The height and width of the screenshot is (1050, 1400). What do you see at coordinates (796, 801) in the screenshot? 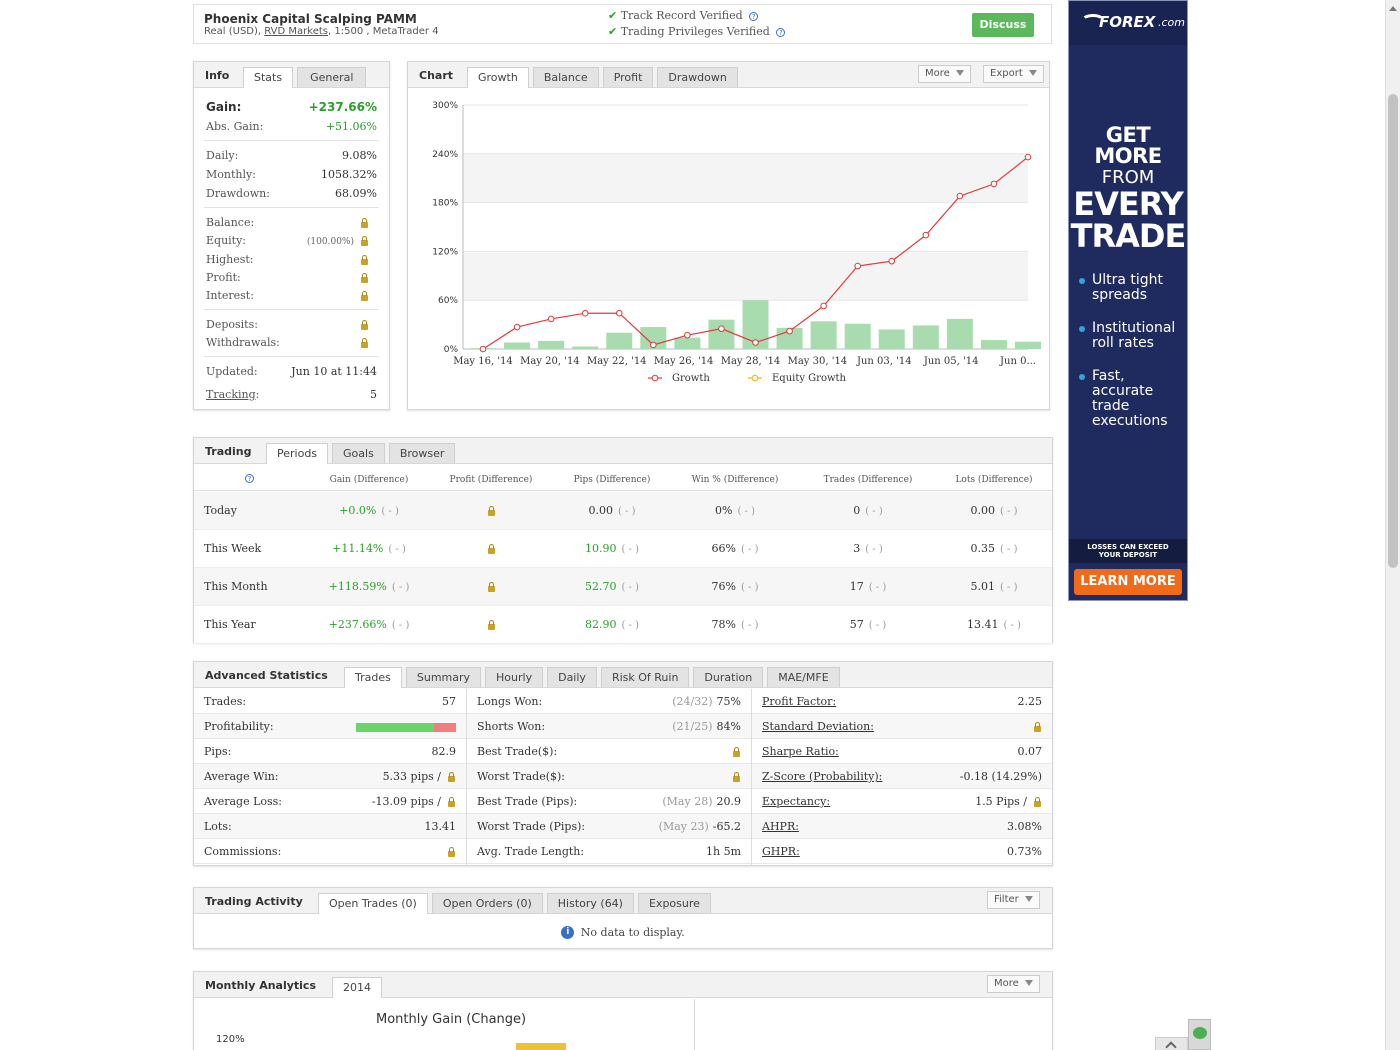
I see `stat-label: Expectancy:` at bounding box center [796, 801].